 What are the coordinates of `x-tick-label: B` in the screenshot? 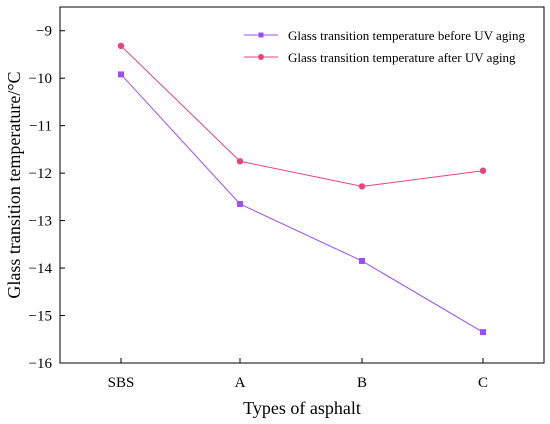 It's located at (362, 383).